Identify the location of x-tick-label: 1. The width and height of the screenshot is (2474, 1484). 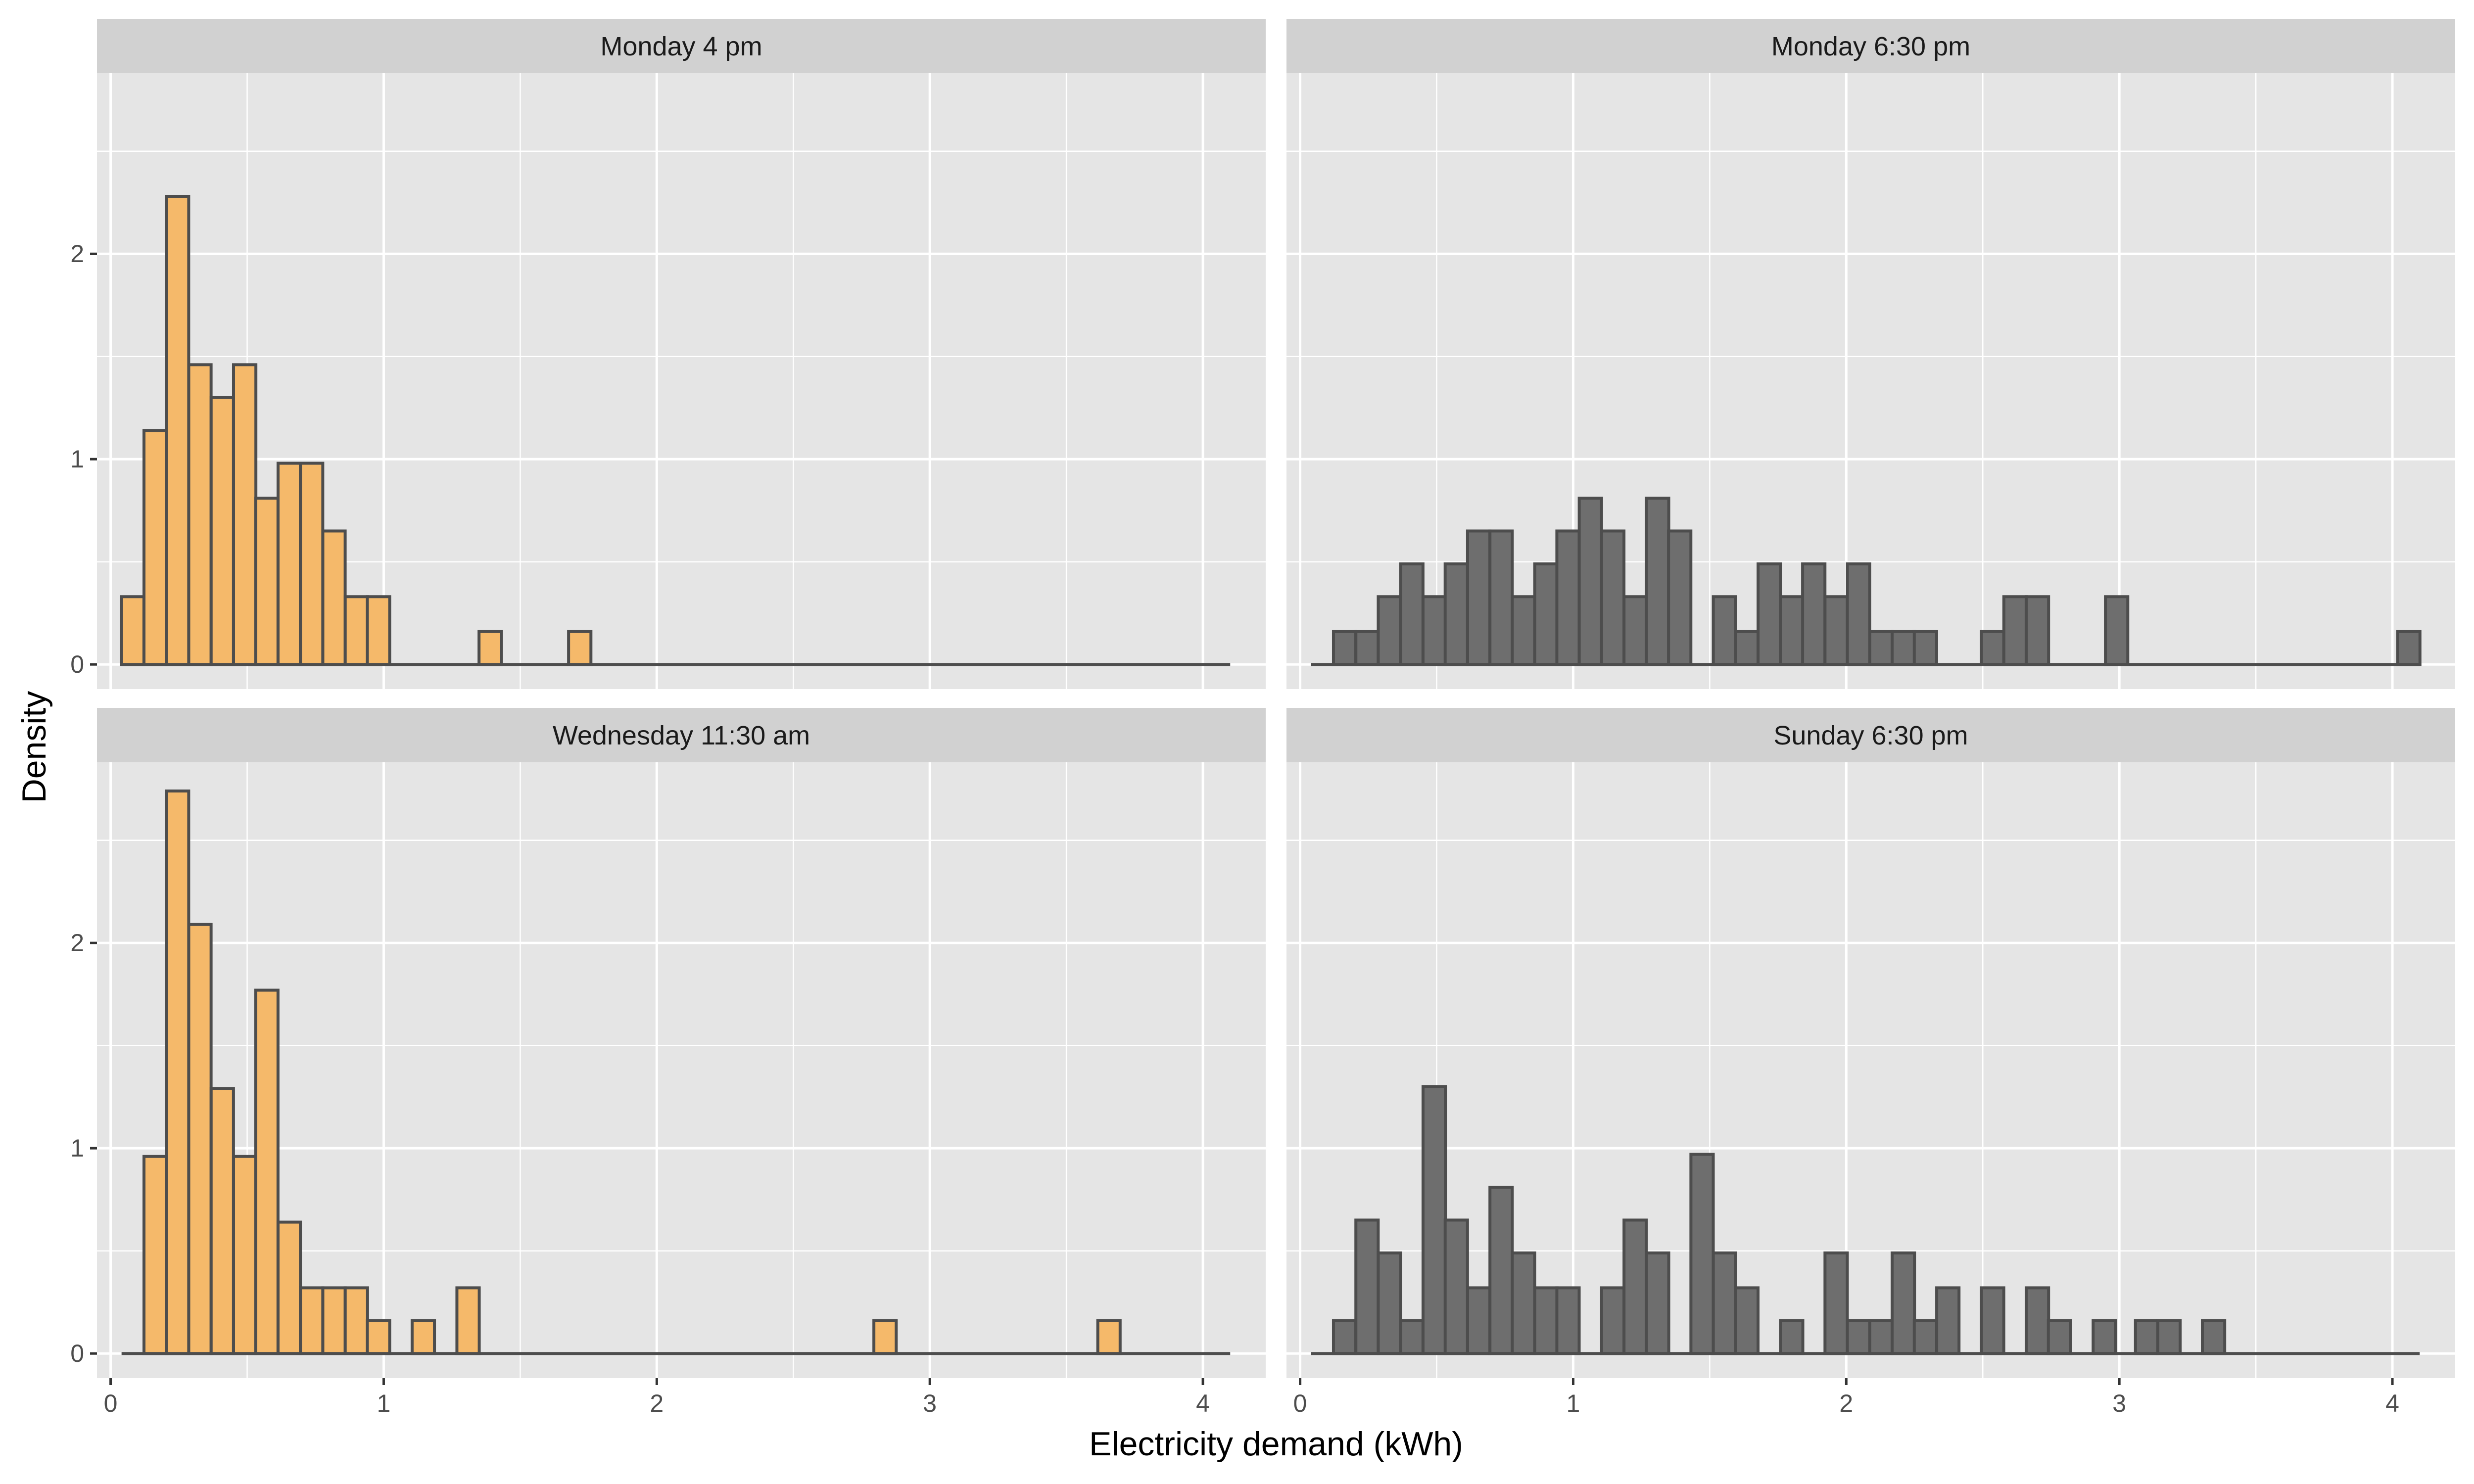
(384, 1403).